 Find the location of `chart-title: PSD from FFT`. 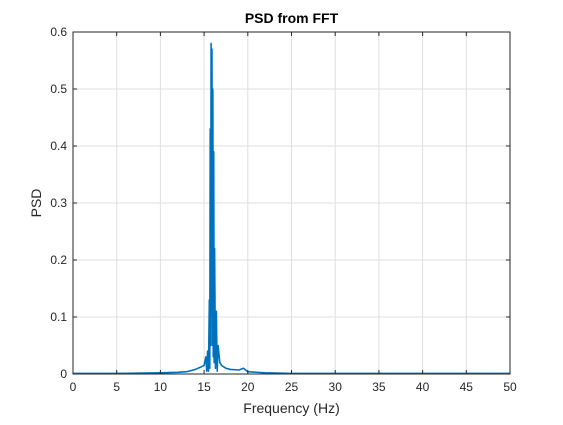

chart-title: PSD from FFT is located at coordinates (292, 18).